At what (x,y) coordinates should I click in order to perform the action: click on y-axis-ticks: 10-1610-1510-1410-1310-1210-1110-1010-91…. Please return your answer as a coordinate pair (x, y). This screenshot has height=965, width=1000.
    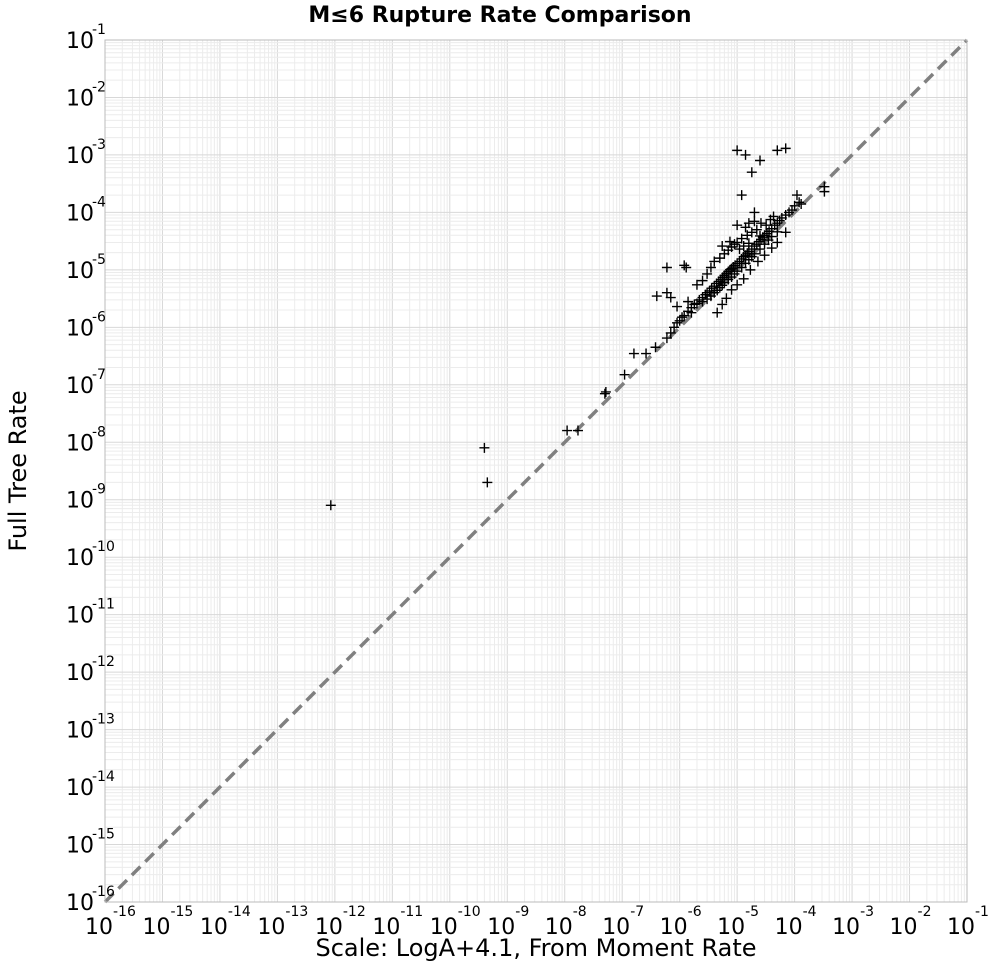
    Looking at the image, I should click on (90, 469).